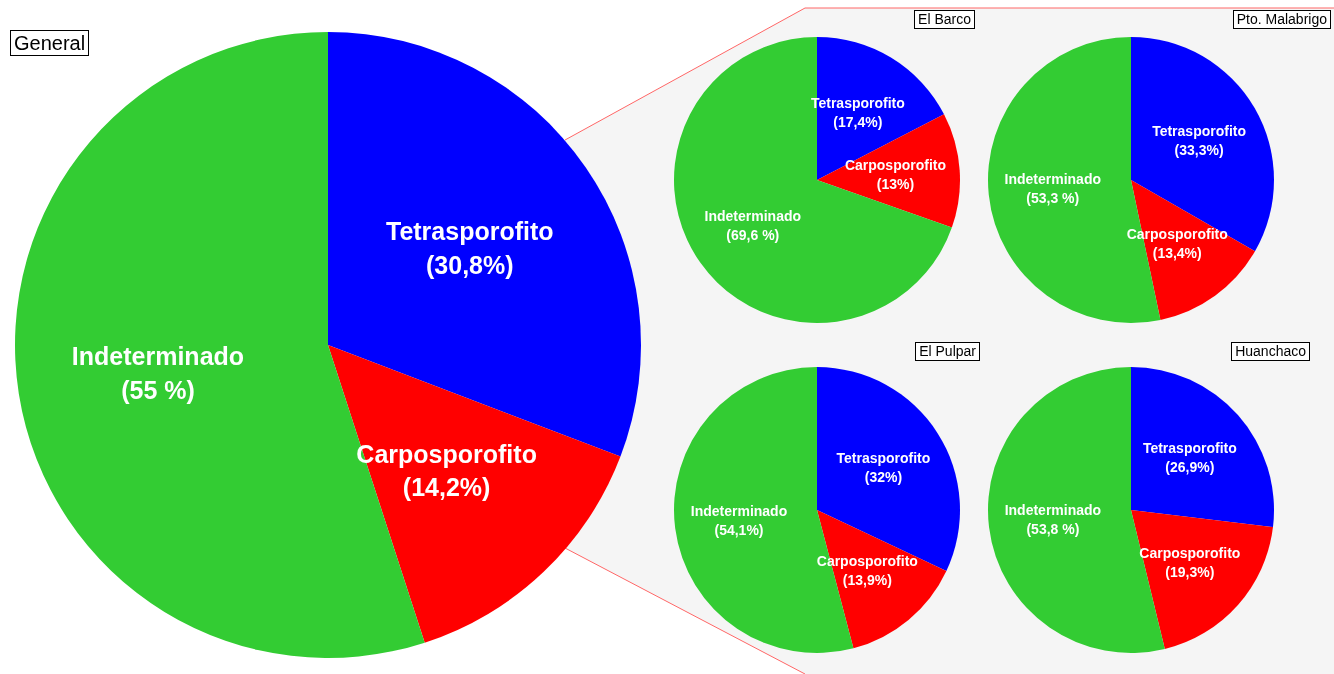 This screenshot has width=1334, height=674. I want to click on data-label: (32%), so click(883, 477).